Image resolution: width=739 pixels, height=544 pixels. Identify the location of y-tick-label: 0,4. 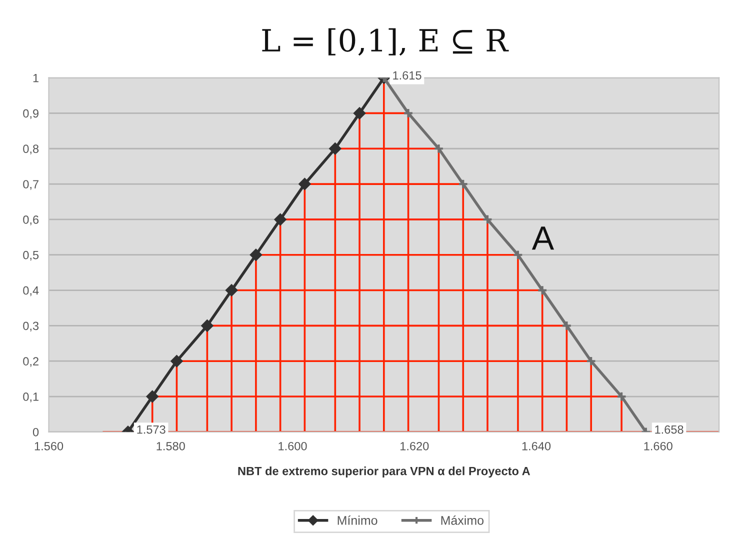
(31, 291).